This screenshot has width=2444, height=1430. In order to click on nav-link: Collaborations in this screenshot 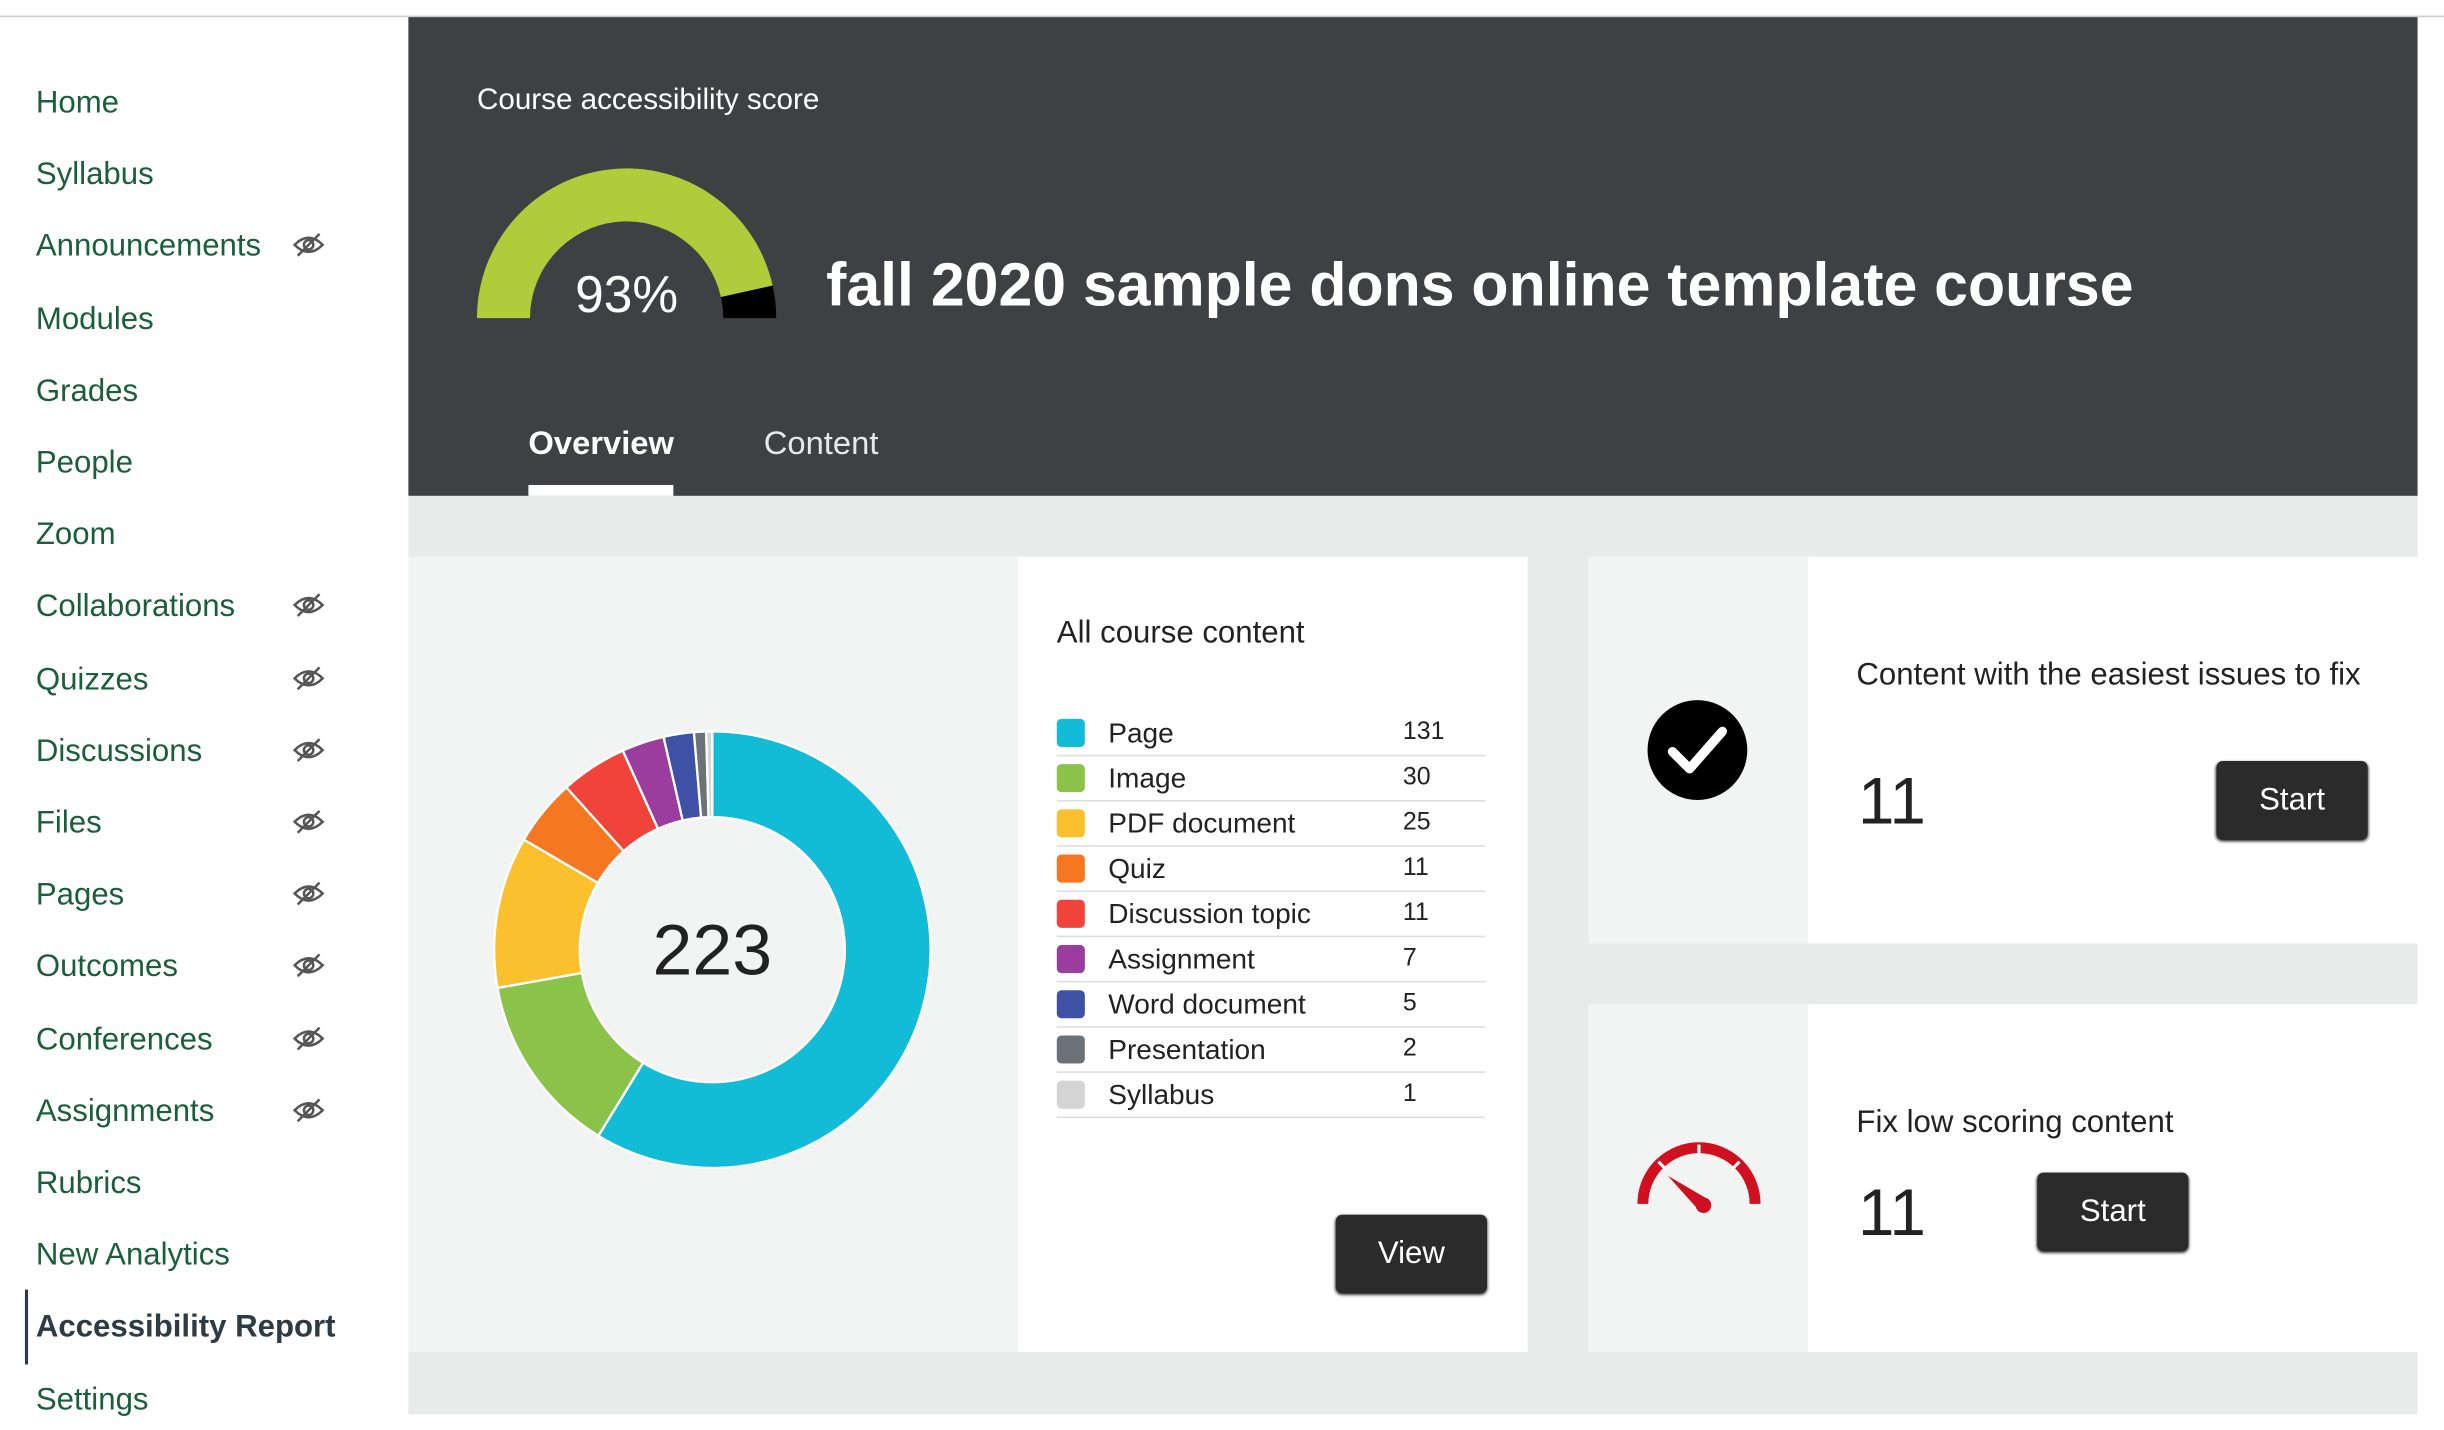, I will do `click(135, 607)`.